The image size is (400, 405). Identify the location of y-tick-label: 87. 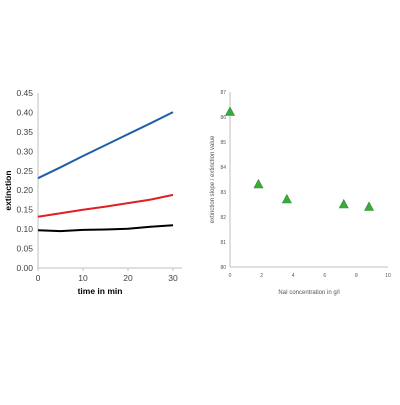
(223, 93).